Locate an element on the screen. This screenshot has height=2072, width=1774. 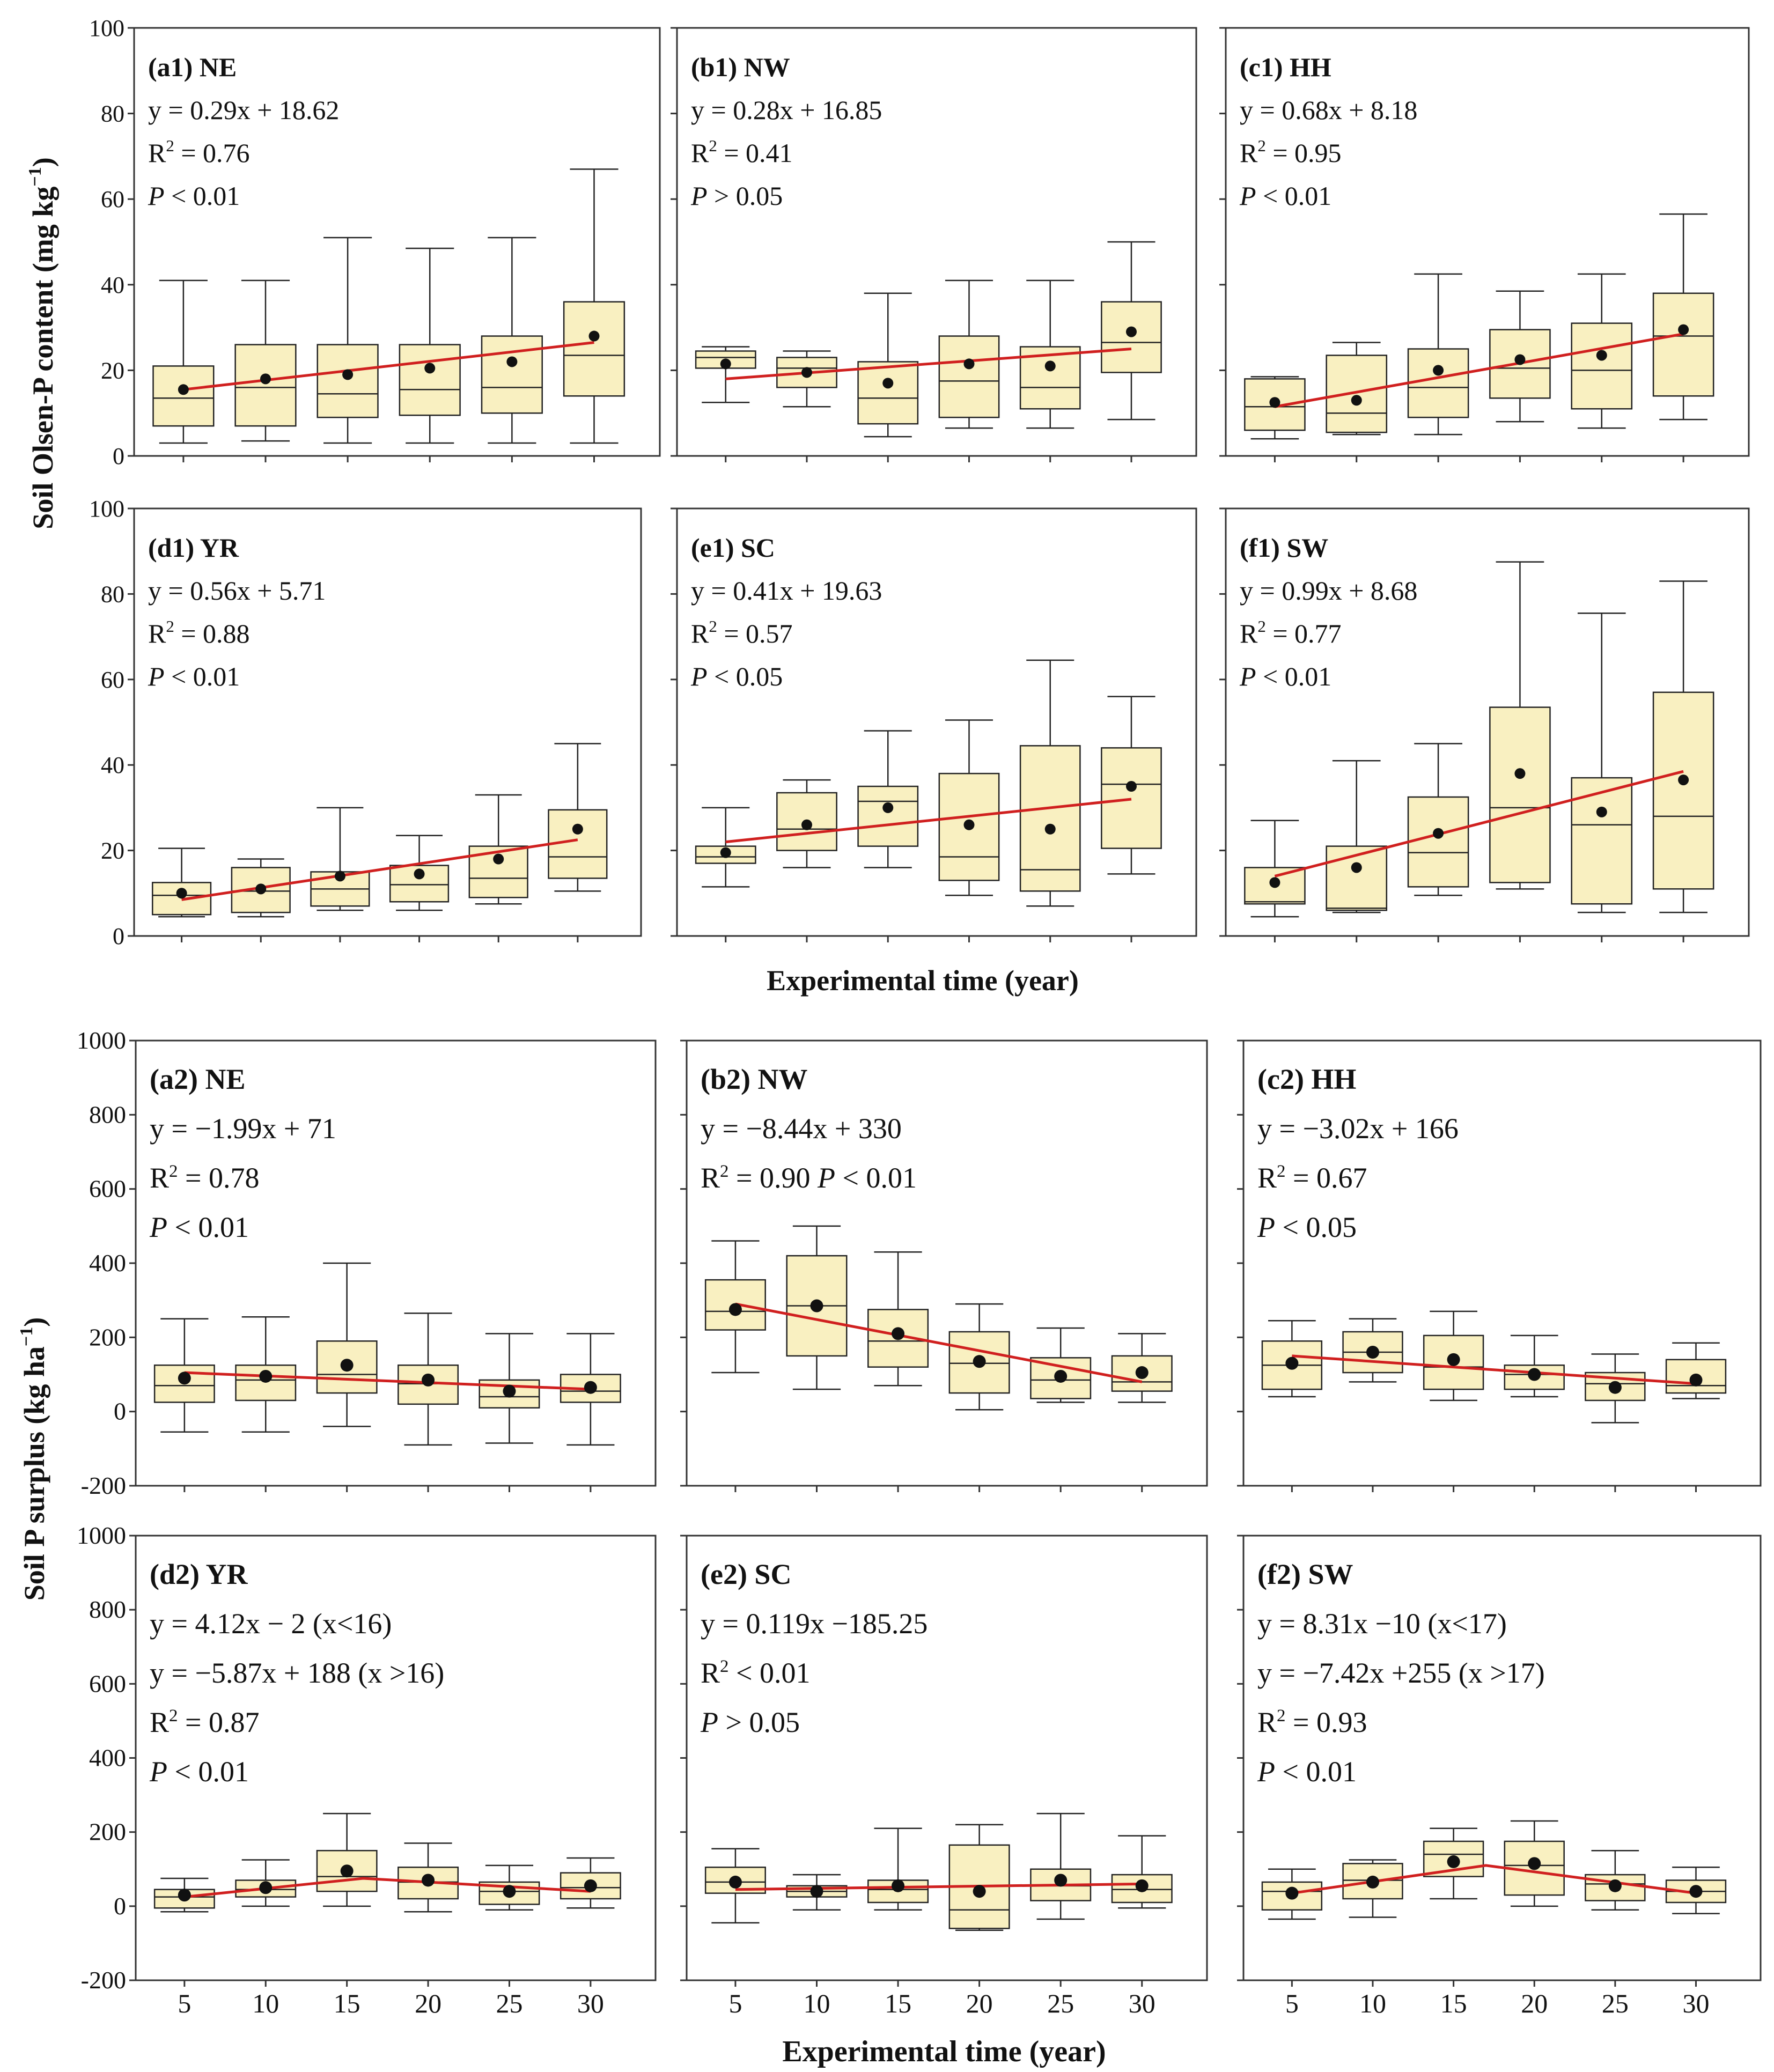
ytick-label: -200 is located at coordinates (104, 1485).